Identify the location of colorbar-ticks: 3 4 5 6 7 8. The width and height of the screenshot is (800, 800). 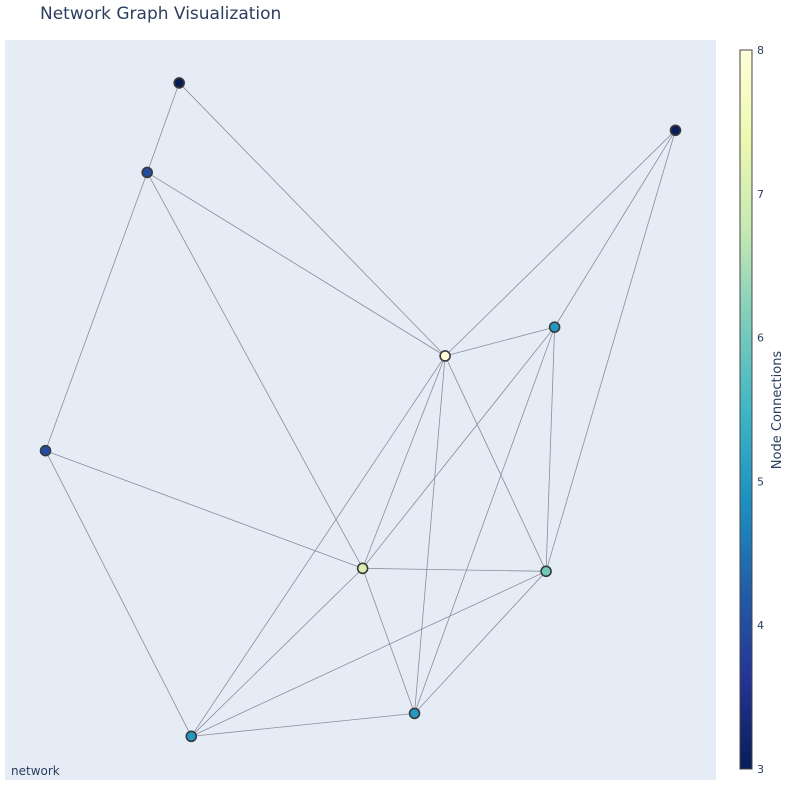
(760, 410).